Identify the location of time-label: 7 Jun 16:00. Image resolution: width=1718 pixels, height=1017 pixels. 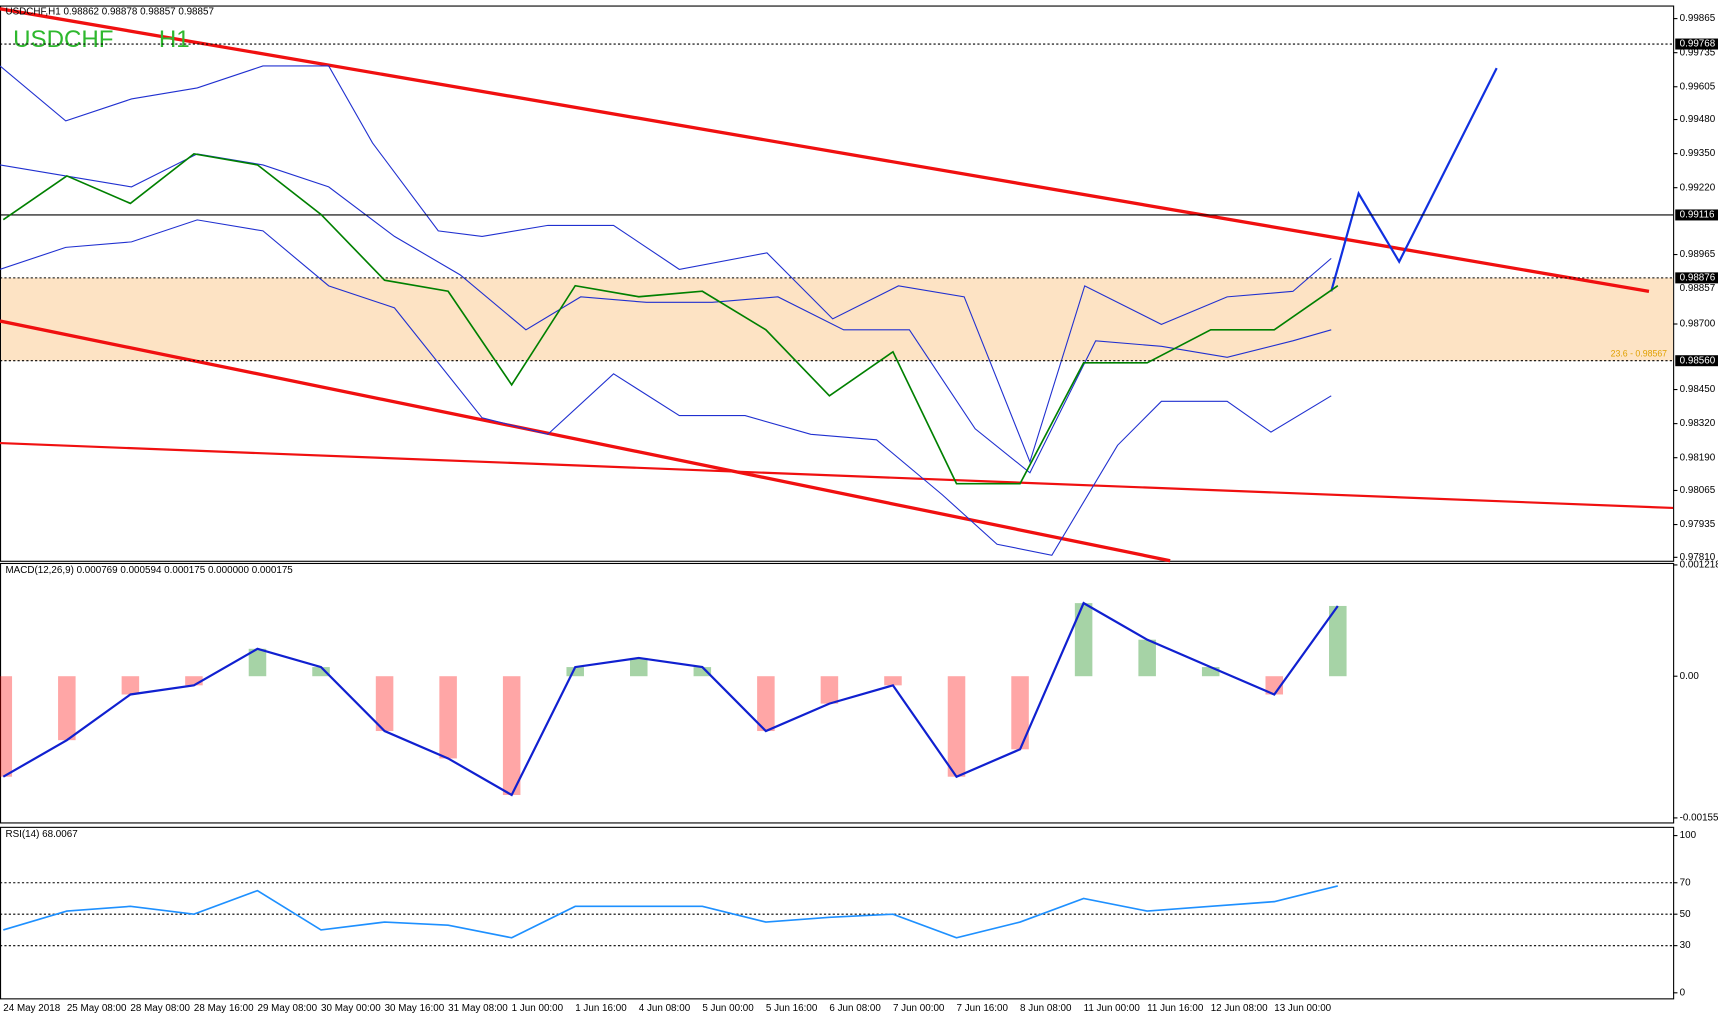
(983, 1008).